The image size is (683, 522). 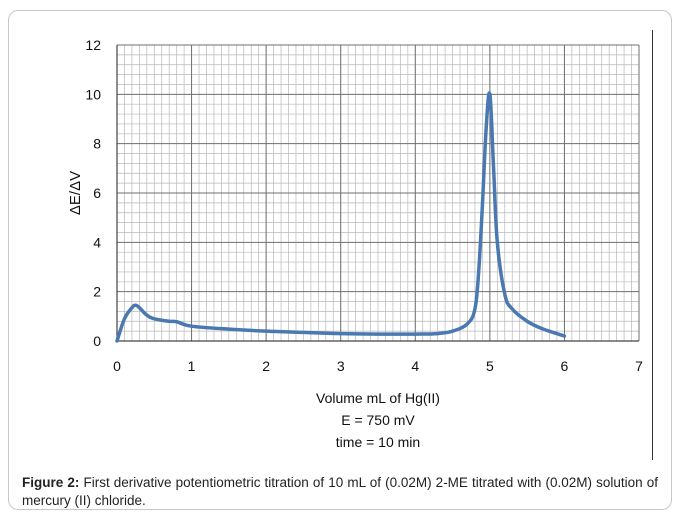 I want to click on y-tick-label: 2, so click(x=97, y=292).